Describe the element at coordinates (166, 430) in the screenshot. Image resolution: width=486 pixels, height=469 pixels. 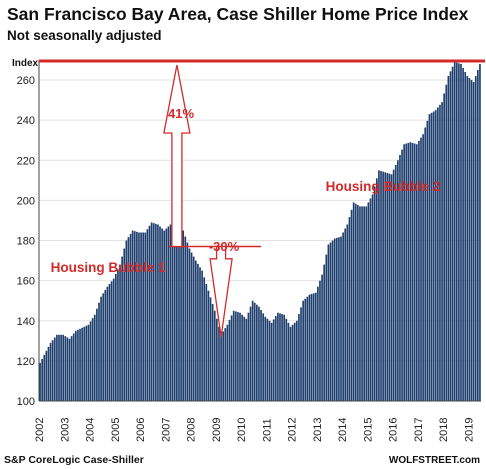
I see `x-tick-label: 2007` at that location.